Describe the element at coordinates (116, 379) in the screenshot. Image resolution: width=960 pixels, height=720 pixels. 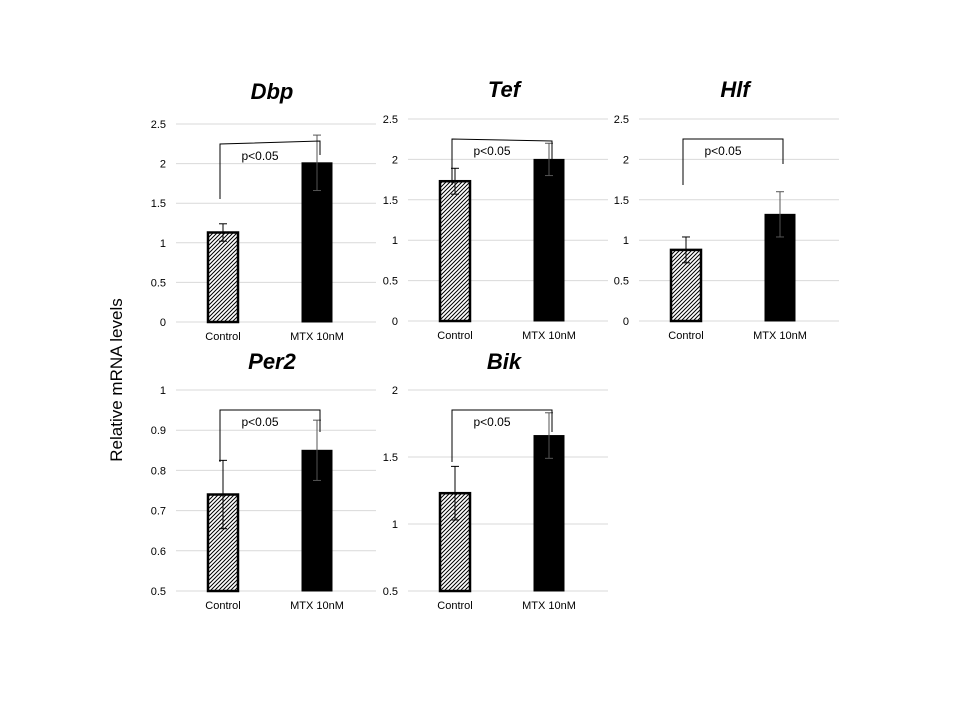
I see `y-axis-label: Relative mRNA levels` at that location.